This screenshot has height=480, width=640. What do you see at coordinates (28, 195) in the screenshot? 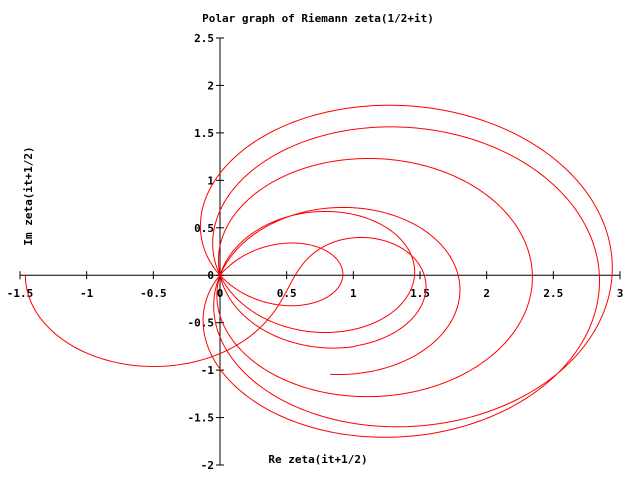
I see `y-axis-label: Im zeta(it+1/2)` at bounding box center [28, 195].